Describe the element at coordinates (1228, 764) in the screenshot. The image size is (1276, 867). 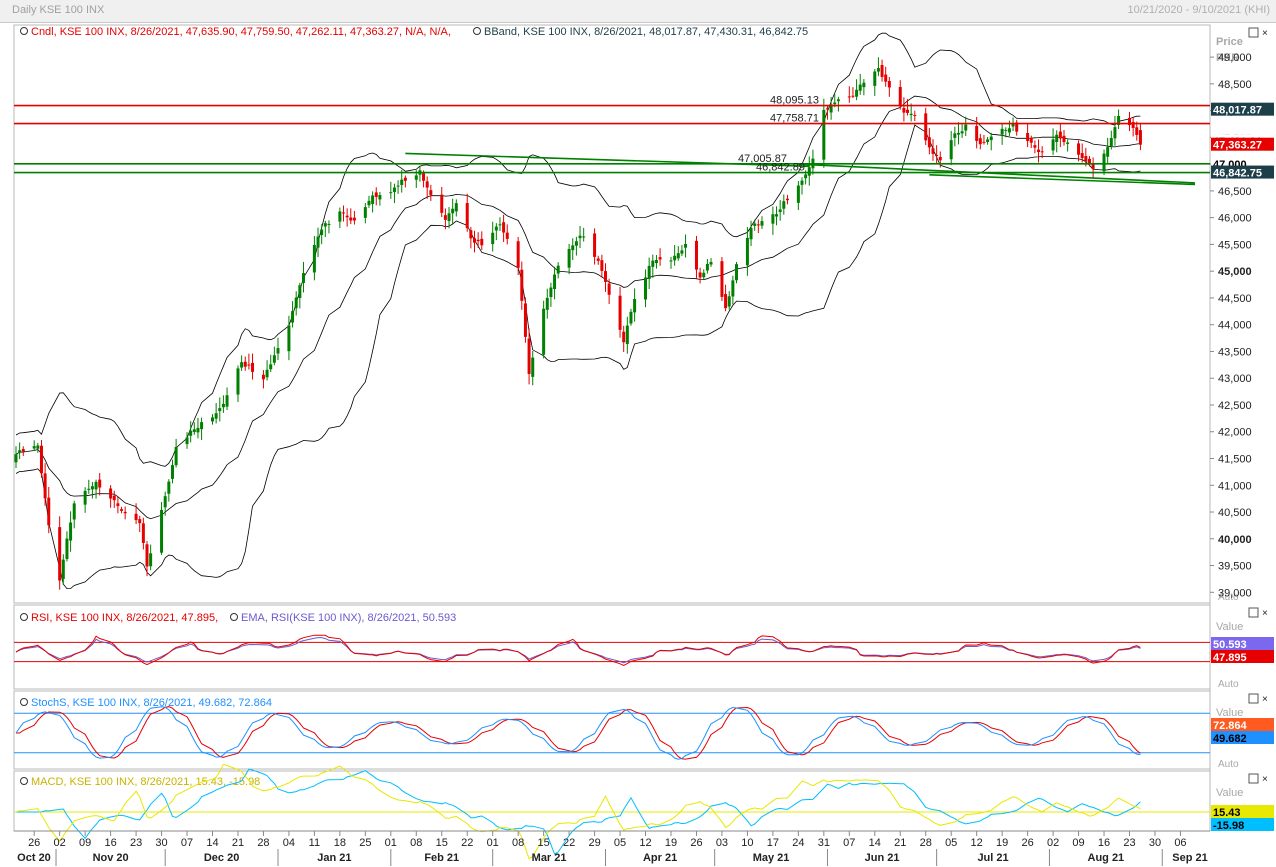
I see `stoch-auto-label: Auto` at that location.